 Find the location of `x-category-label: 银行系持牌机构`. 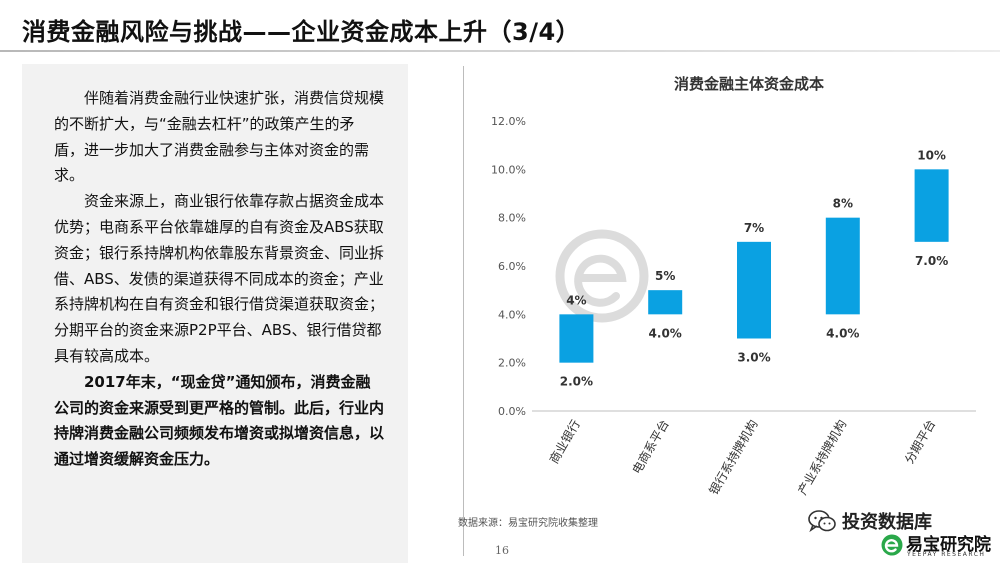

x-category-label: 银行系持牌机构 is located at coordinates (733, 457).